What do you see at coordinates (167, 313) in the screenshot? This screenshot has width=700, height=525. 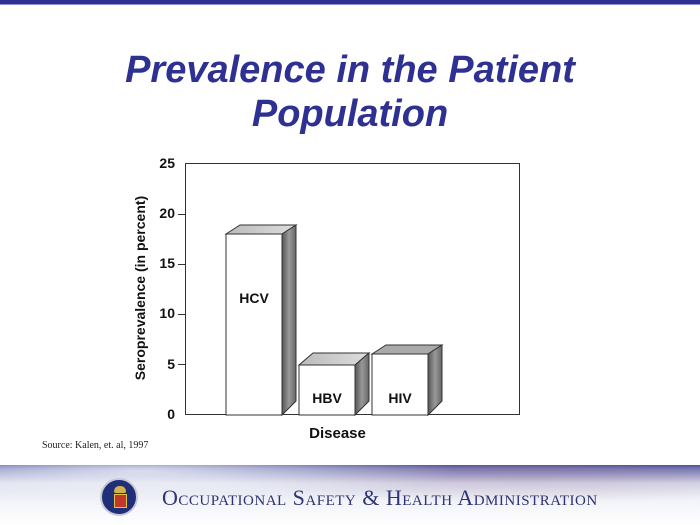 I see `y-tick-10: 10` at bounding box center [167, 313].